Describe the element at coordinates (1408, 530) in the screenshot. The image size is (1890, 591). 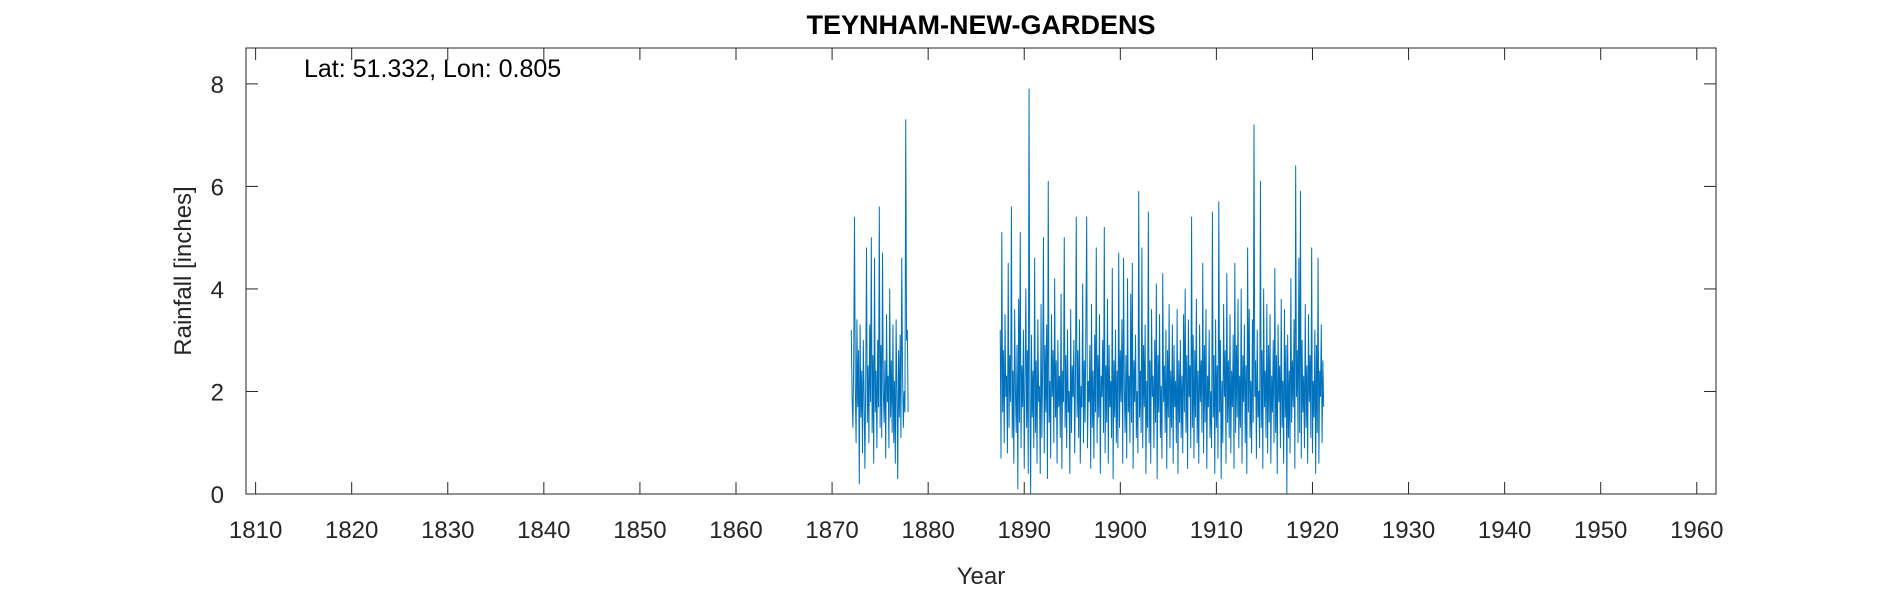
I see `x-tick-label: 1930` at that location.